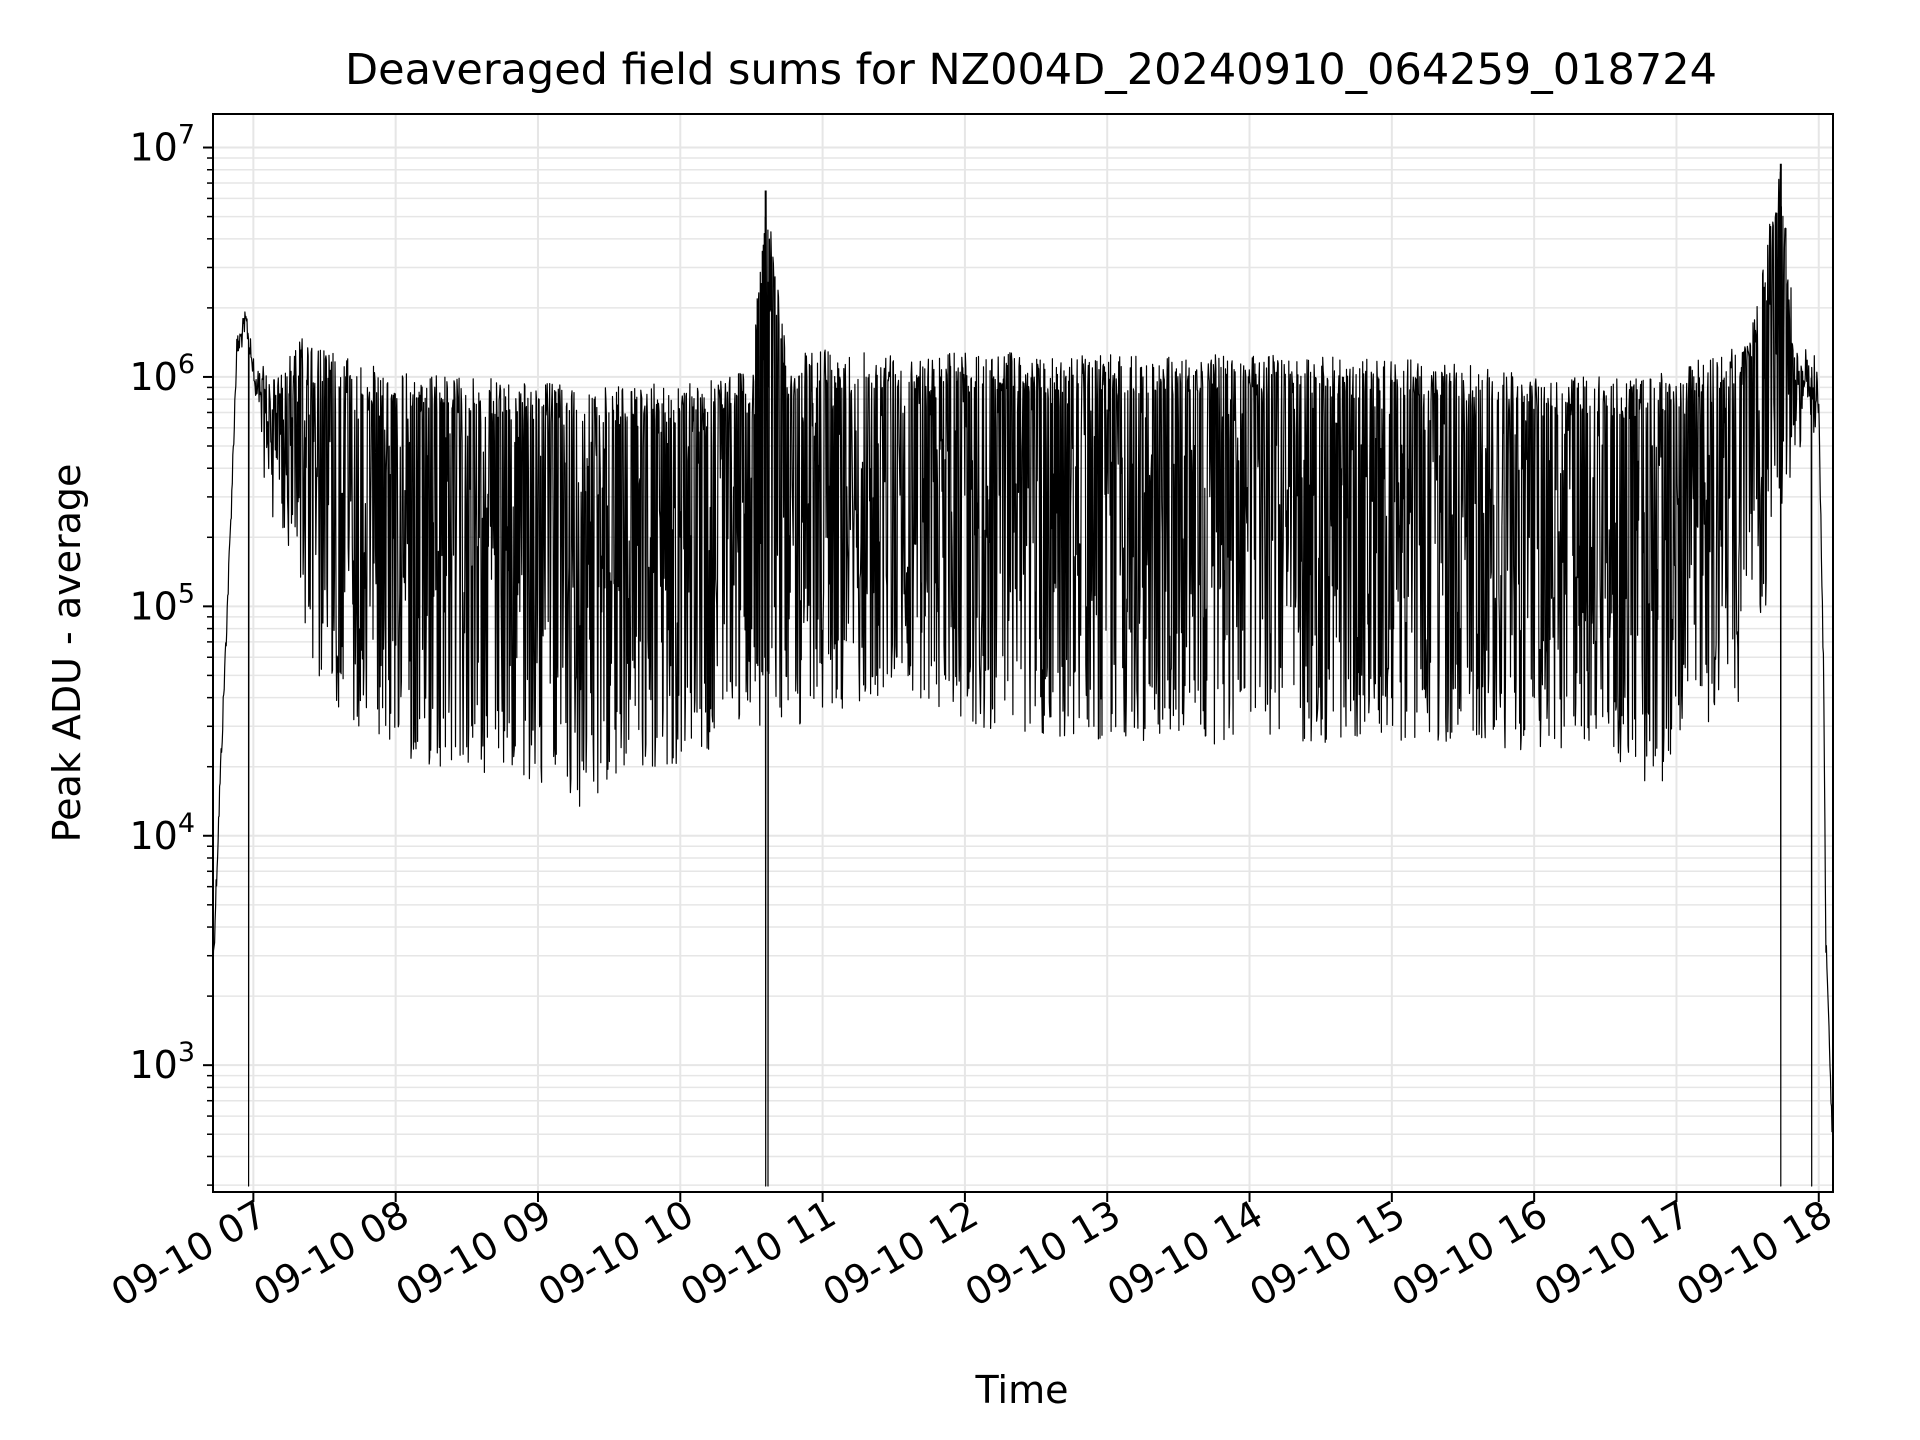 The height and width of the screenshot is (1440, 1920). What do you see at coordinates (1022, 1390) in the screenshot?
I see `x-axis-label: Time` at bounding box center [1022, 1390].